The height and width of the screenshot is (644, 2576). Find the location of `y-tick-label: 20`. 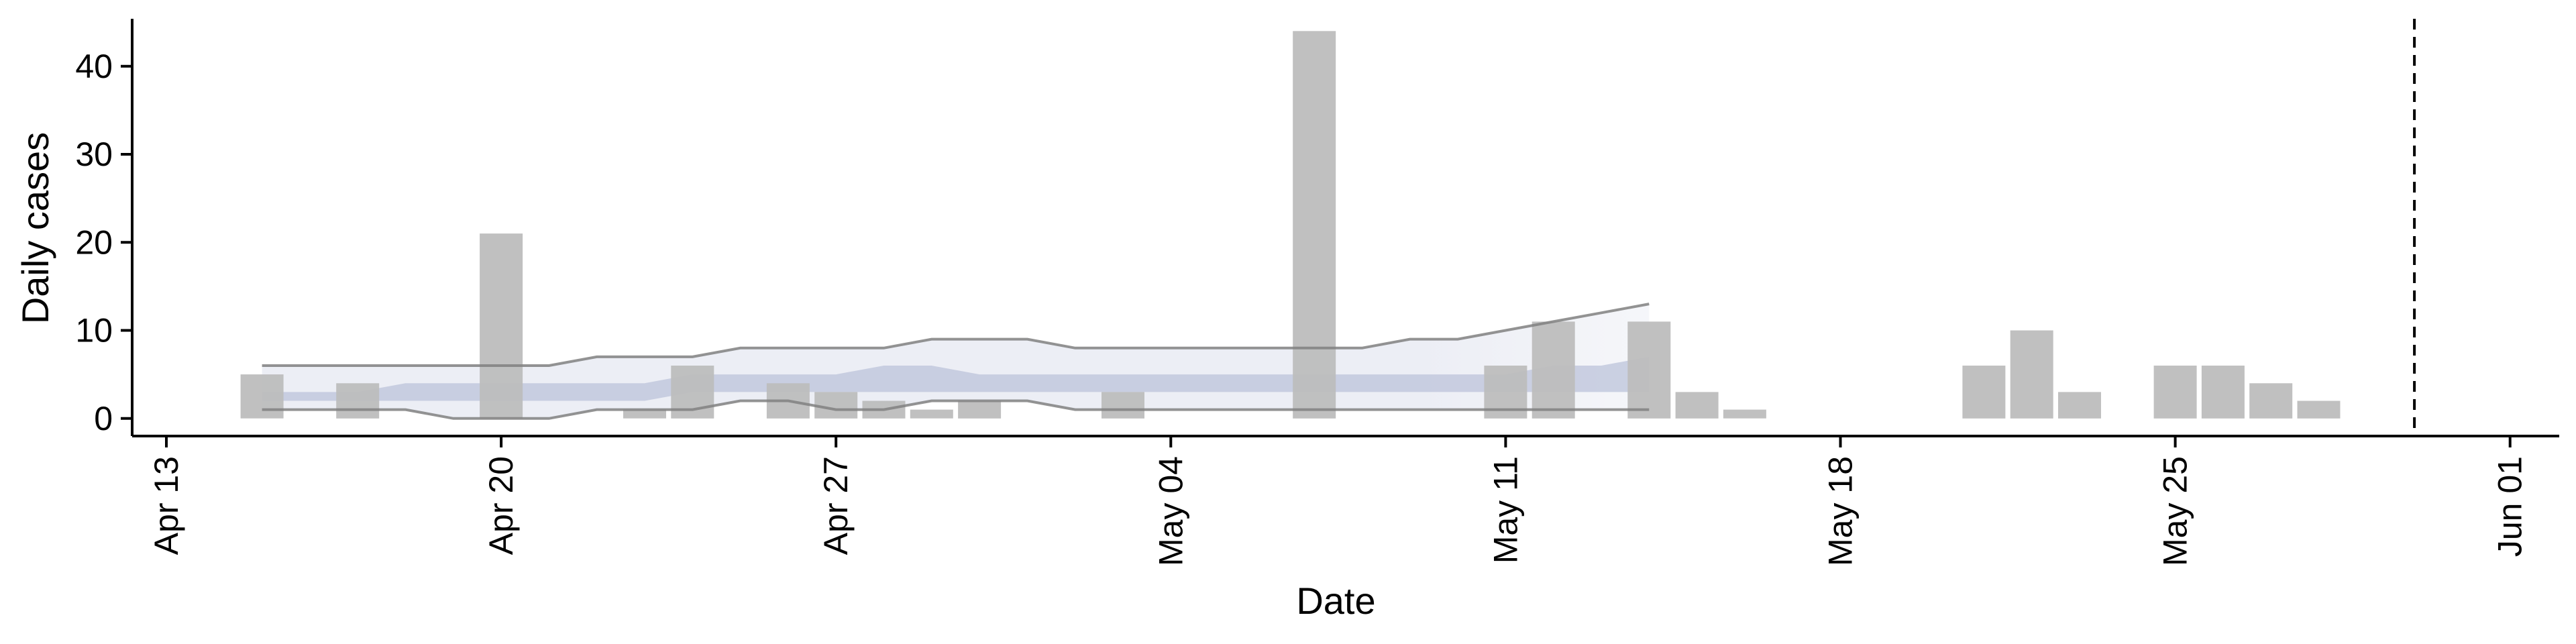

y-tick-label: 20 is located at coordinates (94, 242).